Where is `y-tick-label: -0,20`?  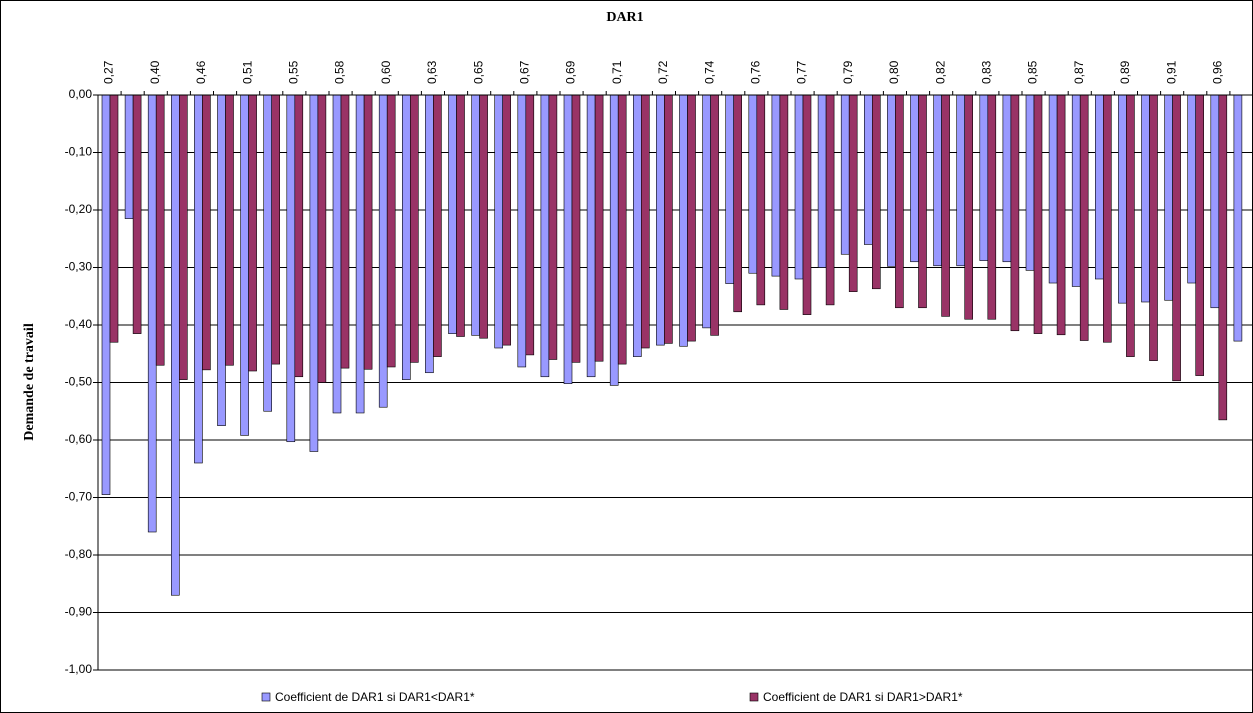
y-tick-label: -0,20 is located at coordinates (79, 209).